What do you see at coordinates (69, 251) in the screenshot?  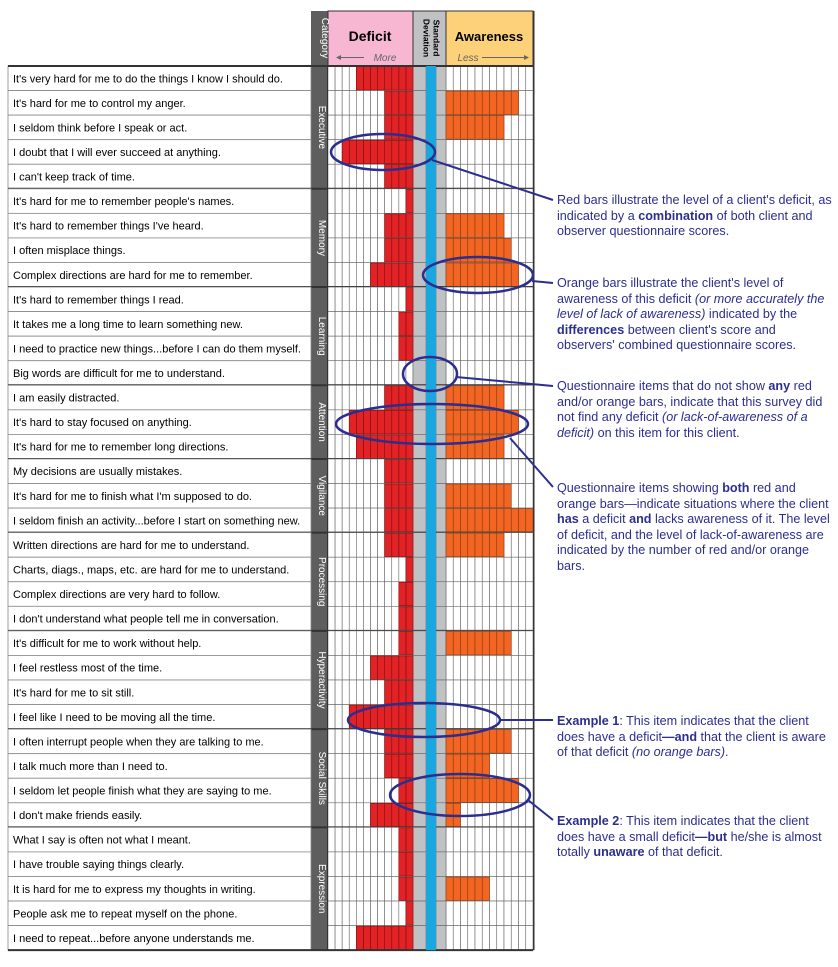 I see `item-label: I often misplace things.` at bounding box center [69, 251].